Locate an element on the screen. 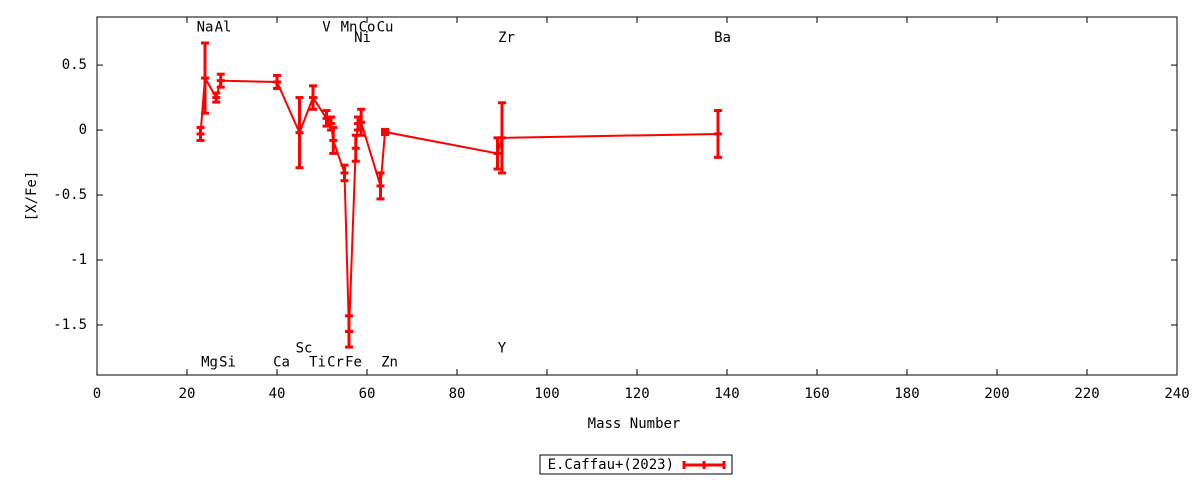 The image size is (1200, 480). element-label: Cu is located at coordinates (385, 27).